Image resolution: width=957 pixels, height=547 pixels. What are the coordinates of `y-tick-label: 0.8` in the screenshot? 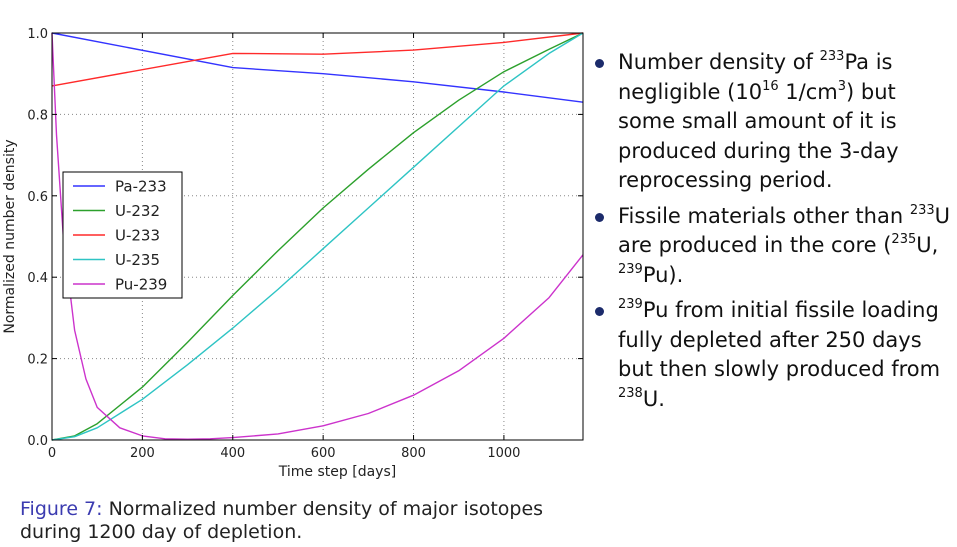 It's located at (37, 115).